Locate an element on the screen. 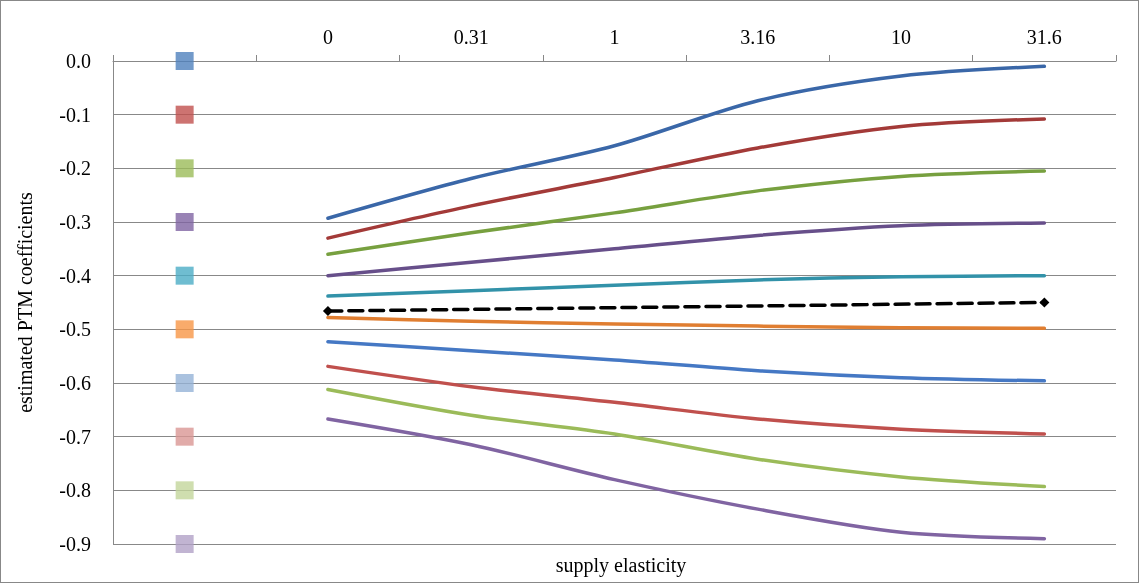 Image resolution: width=1139 pixels, height=583 pixels. y-tick-label: -0.6 is located at coordinates (75, 383).